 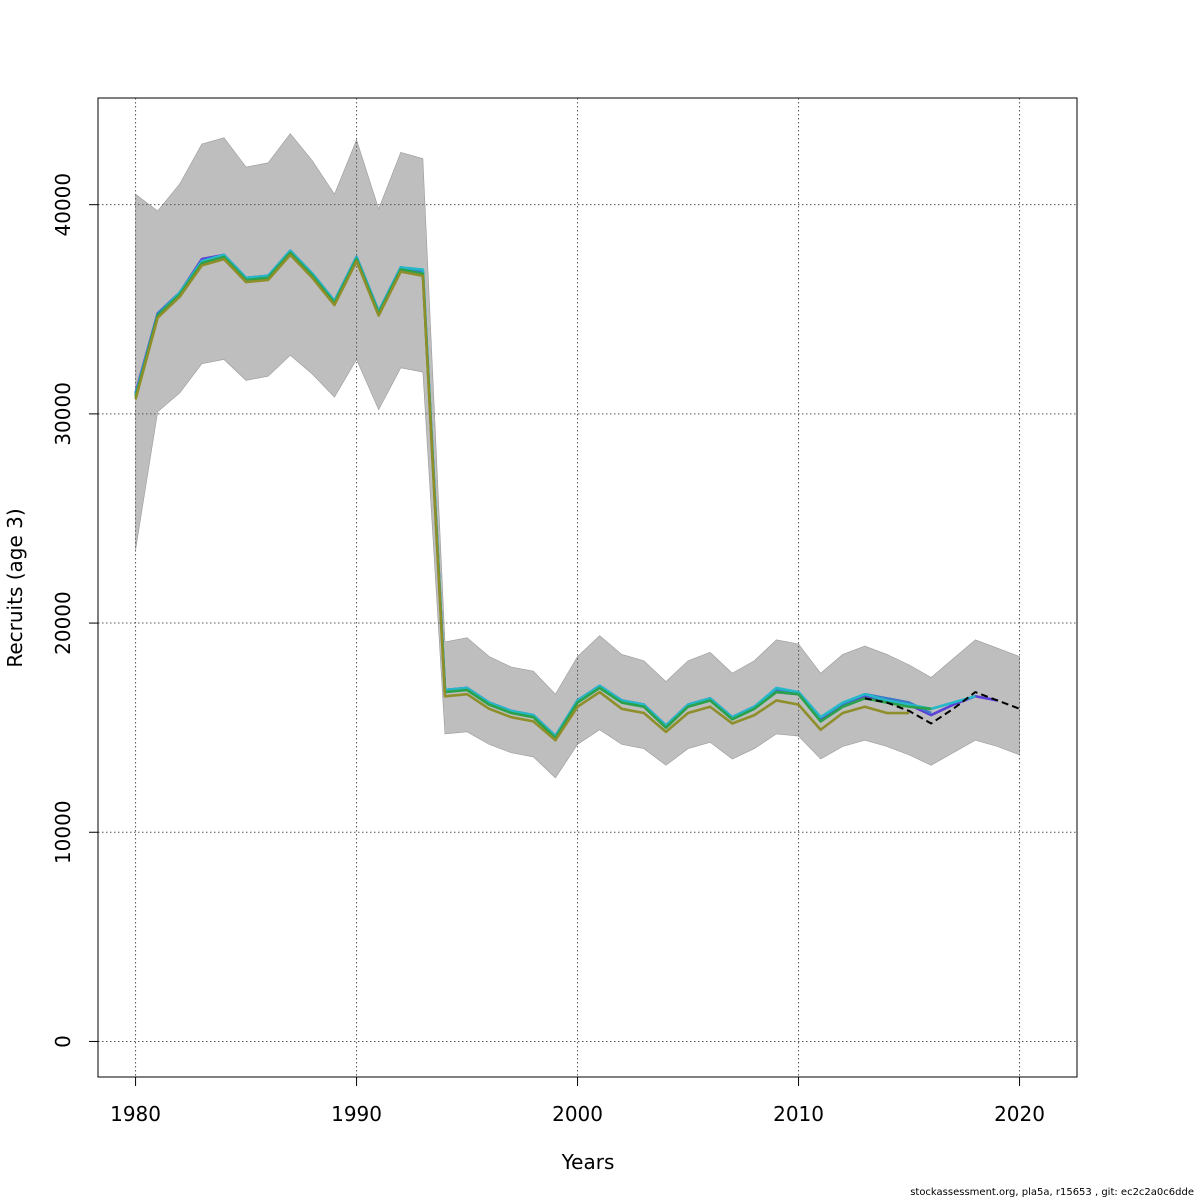 I want to click on y-tick-label: 0, so click(x=63, y=1041).